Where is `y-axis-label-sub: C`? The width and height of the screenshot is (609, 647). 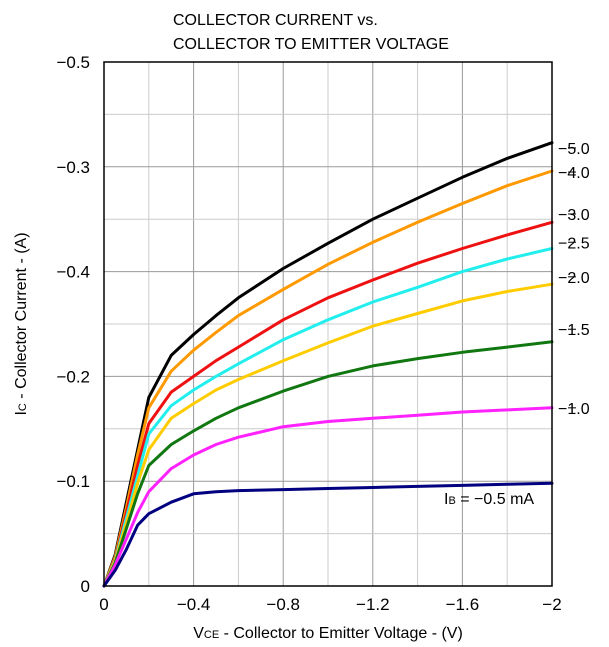 y-axis-label-sub: C is located at coordinates (23, 407).